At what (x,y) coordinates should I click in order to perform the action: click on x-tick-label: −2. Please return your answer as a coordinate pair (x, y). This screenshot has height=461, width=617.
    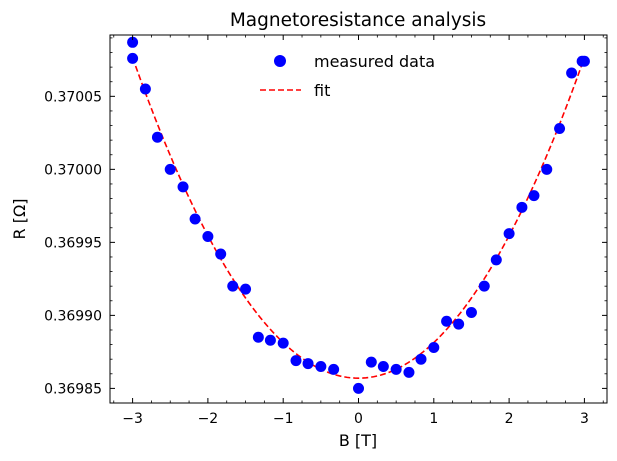
    Looking at the image, I should click on (208, 419).